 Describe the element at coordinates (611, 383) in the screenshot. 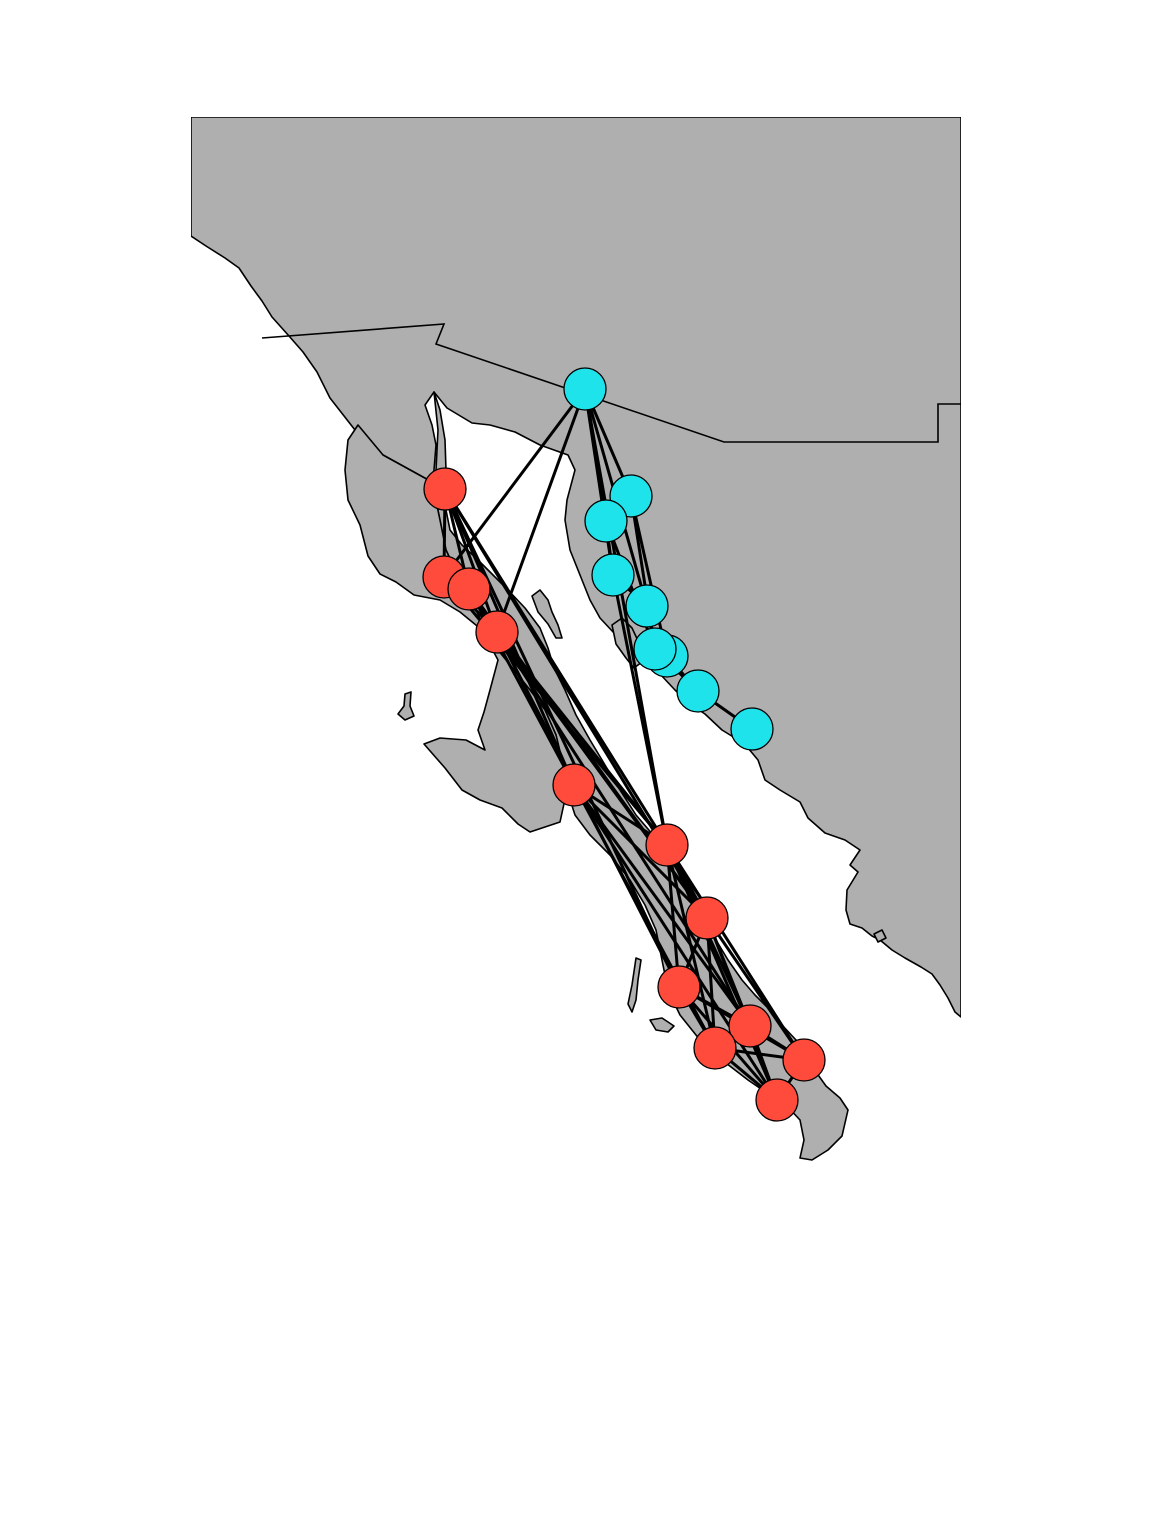

I see `us-mexico-border` at that location.